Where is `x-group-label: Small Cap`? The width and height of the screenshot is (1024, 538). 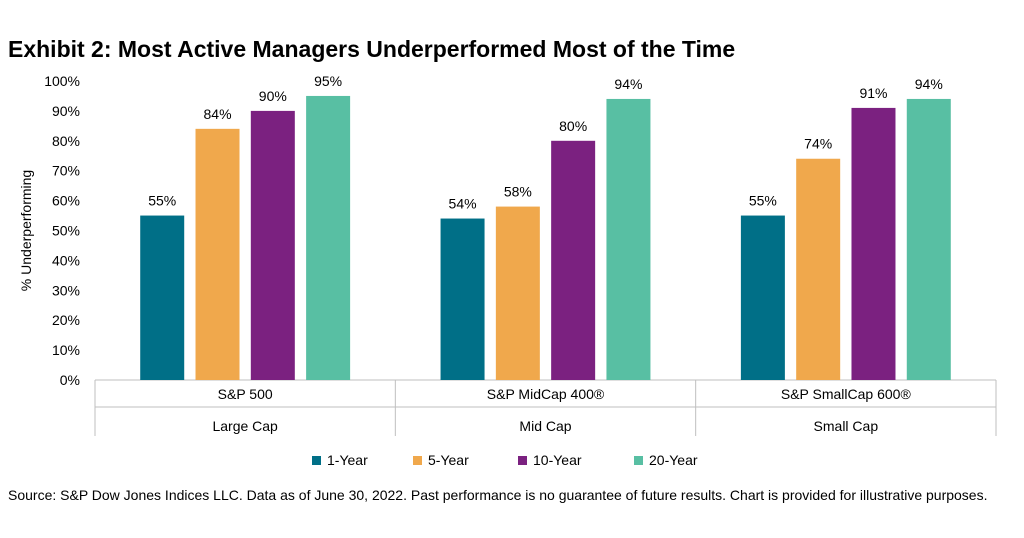 x-group-label: Small Cap is located at coordinates (846, 426).